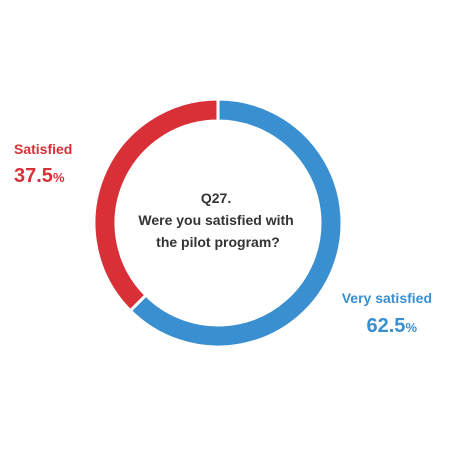 This screenshot has height=451, width=450. I want to click on question-line-2: the pilot program?, so click(218, 242).